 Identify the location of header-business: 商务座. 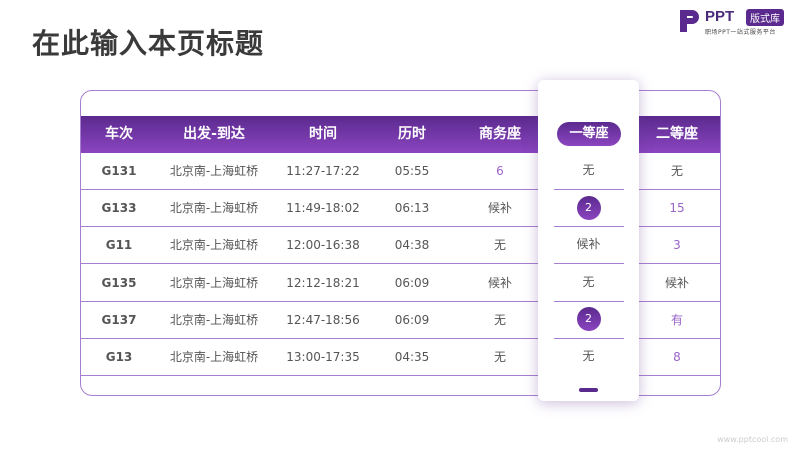
(500, 134).